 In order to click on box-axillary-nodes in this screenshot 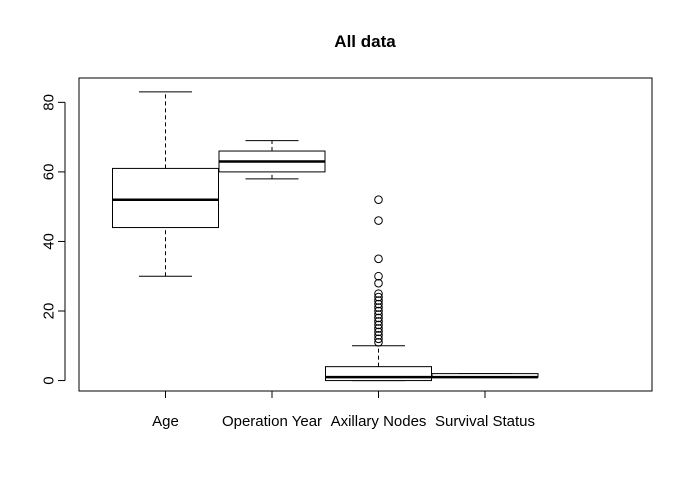, I will do `click(379, 288)`.